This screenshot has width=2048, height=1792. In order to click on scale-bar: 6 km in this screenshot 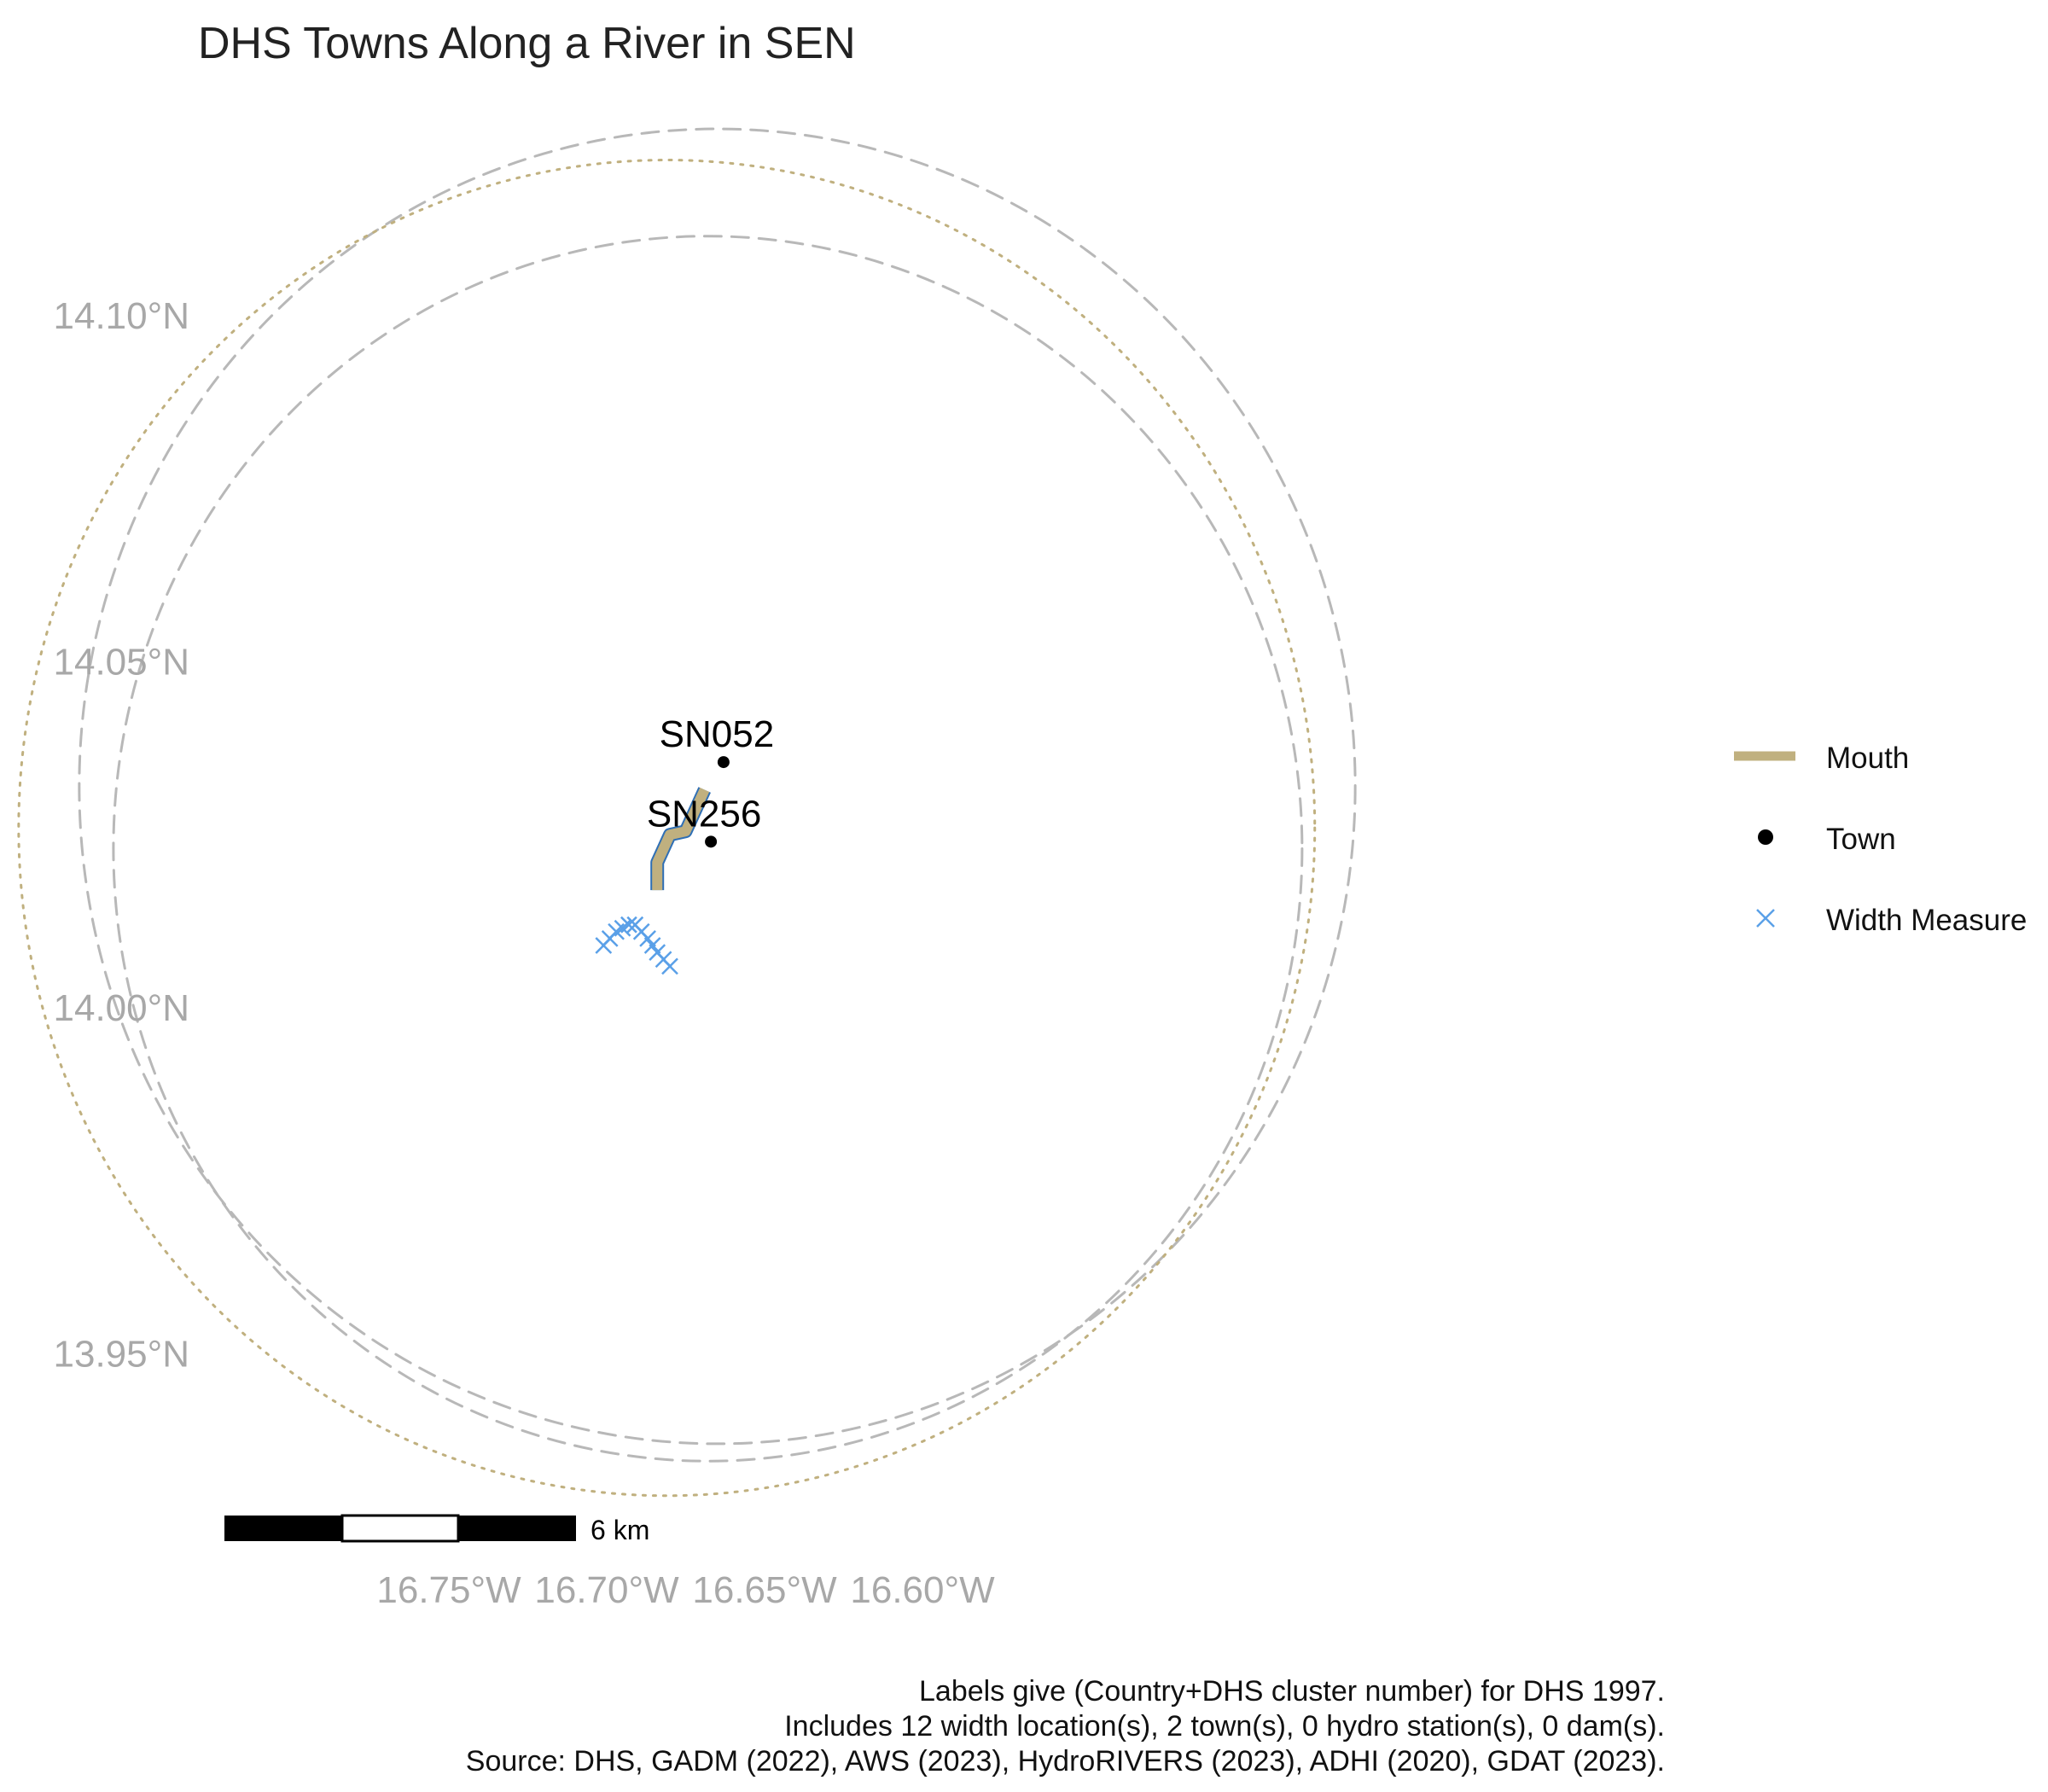, I will do `click(436, 1529)`.